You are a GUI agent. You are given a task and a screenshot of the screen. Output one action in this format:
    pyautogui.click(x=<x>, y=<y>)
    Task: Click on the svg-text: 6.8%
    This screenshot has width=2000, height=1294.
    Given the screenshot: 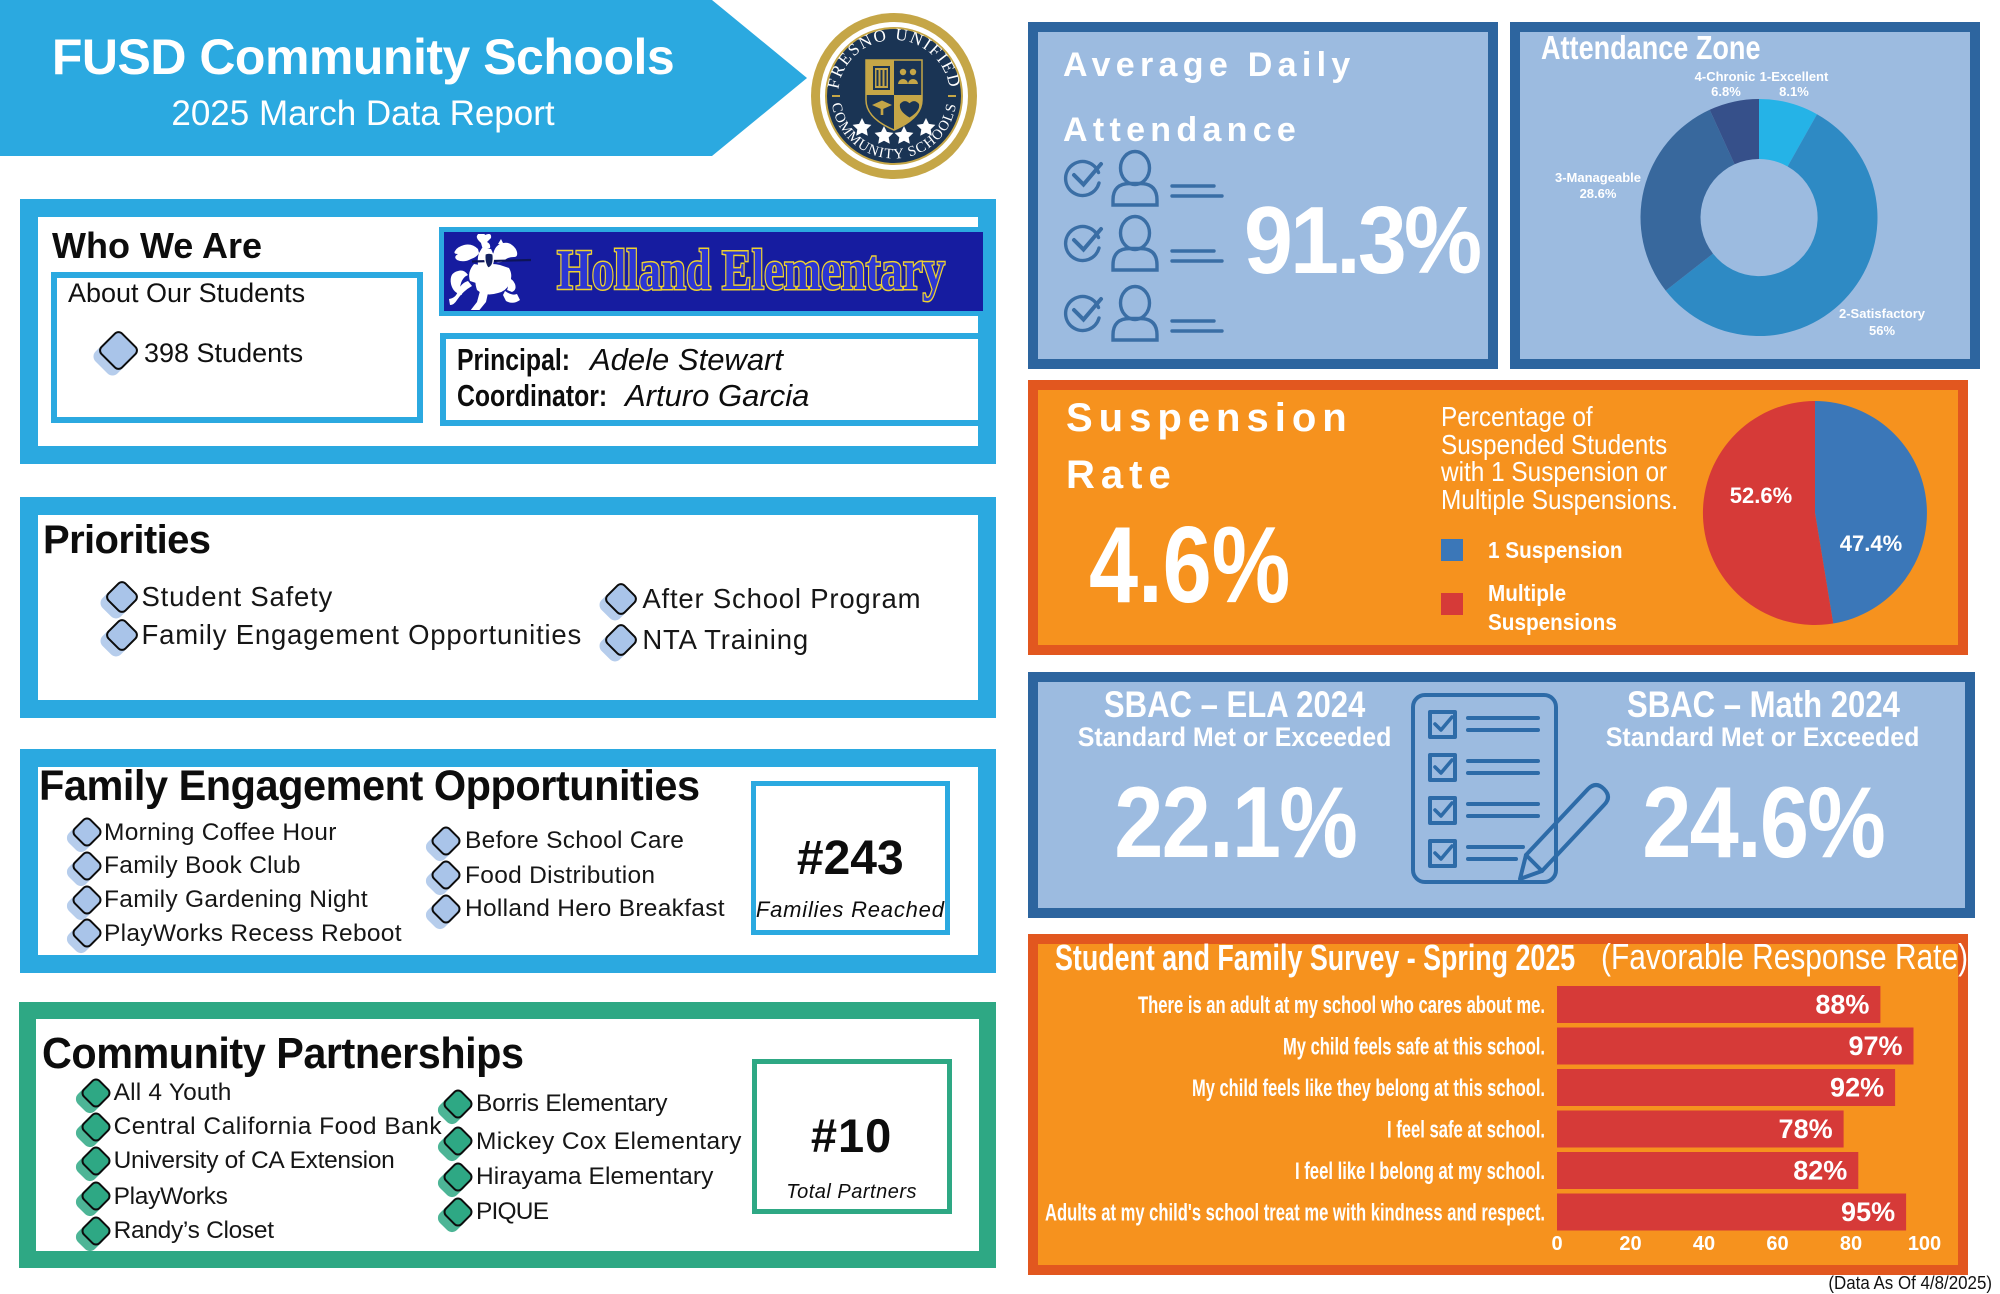 What is the action you would take?
    pyautogui.click(x=1726, y=91)
    